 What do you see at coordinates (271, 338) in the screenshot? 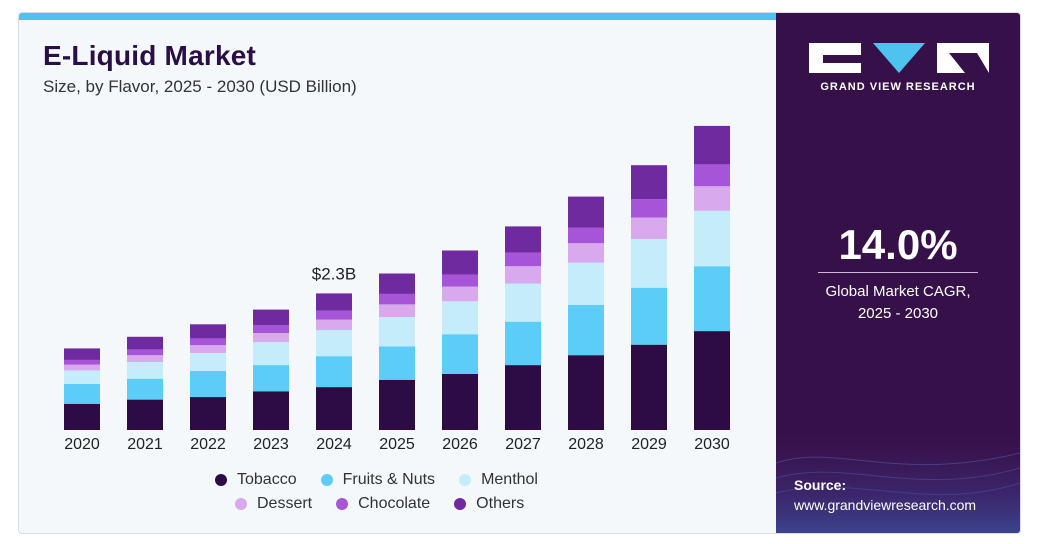
I see `bar-segment-2023-dessert` at bounding box center [271, 338].